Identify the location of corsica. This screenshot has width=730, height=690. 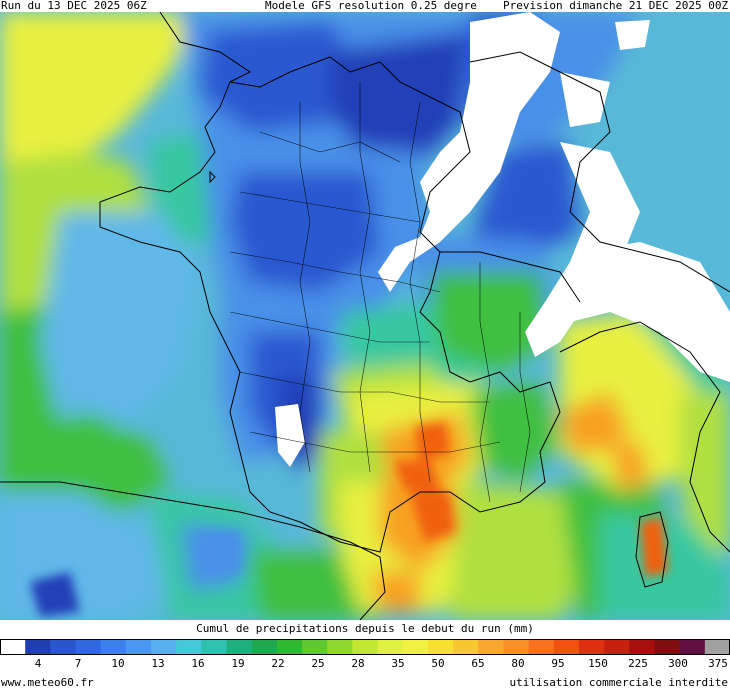
(652, 549).